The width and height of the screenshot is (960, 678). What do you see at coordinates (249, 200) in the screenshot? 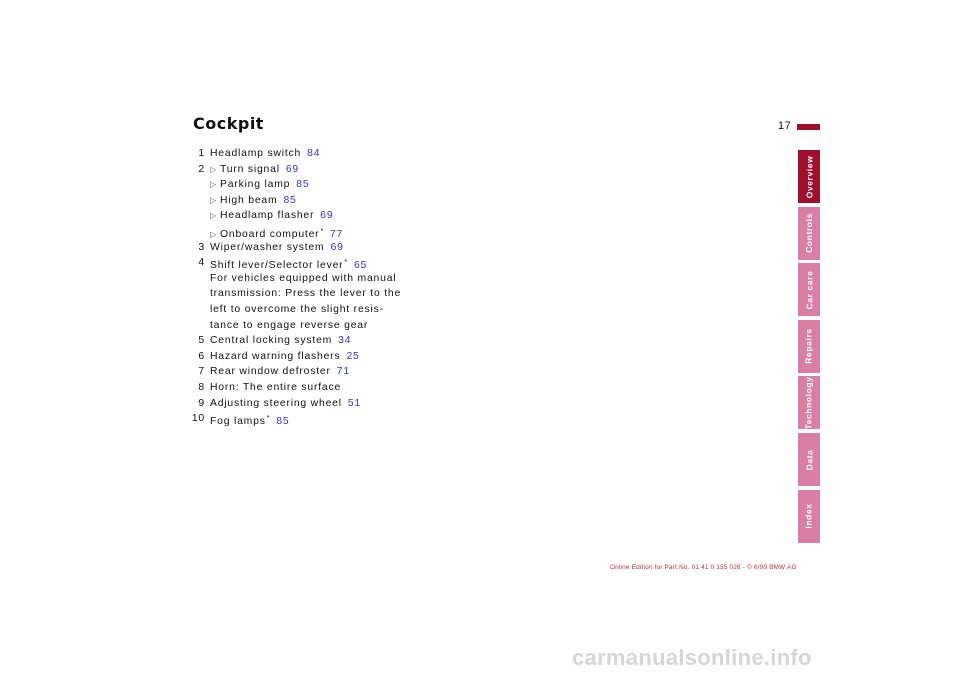
I see `legend-item-text: High beam` at bounding box center [249, 200].